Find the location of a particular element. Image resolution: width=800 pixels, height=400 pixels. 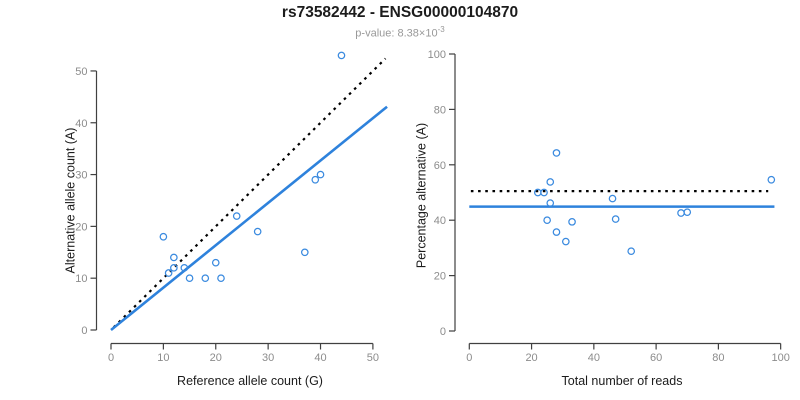

left-y-tick-label: 10 is located at coordinates (81, 279).